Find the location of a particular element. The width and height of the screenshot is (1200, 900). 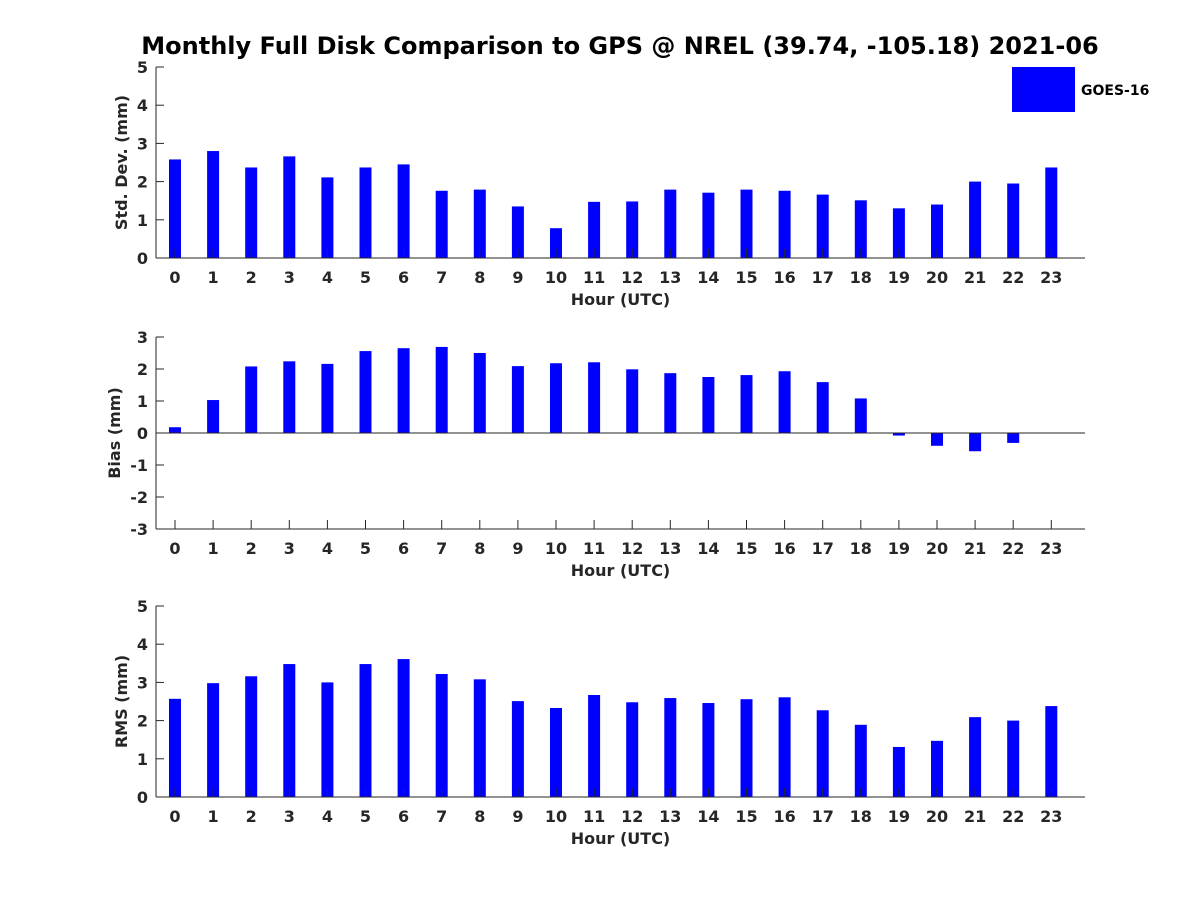

bias-x-tick-label: 21 is located at coordinates (975, 548).